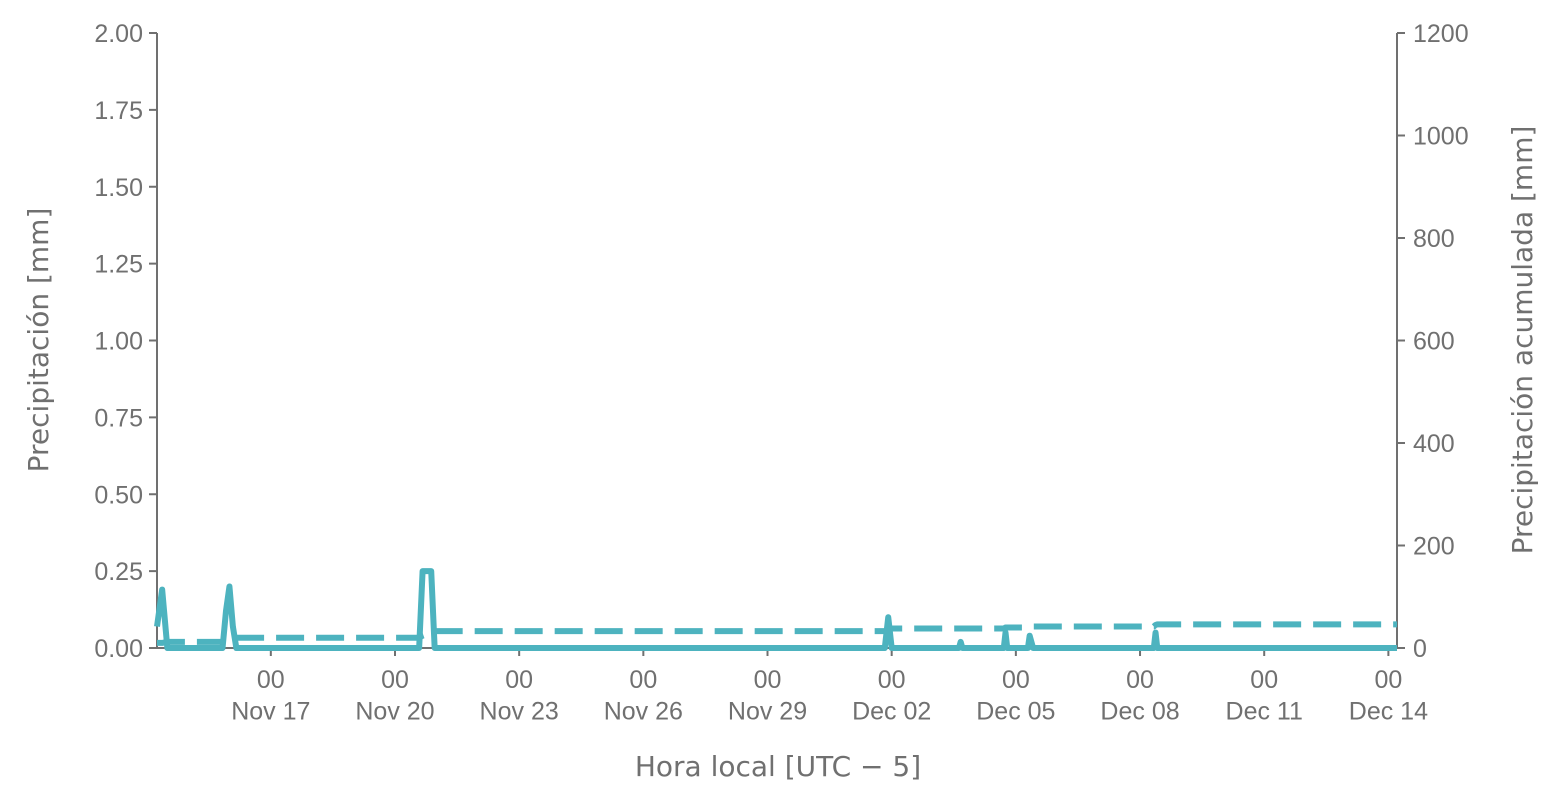 The width and height of the screenshot is (1566, 806). I want to click on accumulated-line, so click(777, 633).